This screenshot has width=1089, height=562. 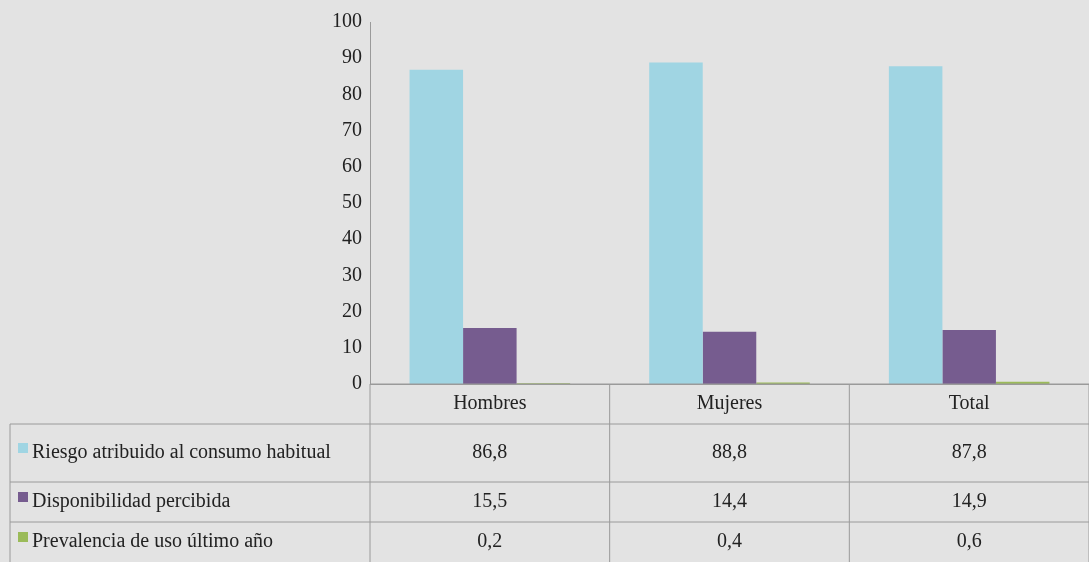 What do you see at coordinates (969, 540) in the screenshot?
I see `data-label: 0,6` at bounding box center [969, 540].